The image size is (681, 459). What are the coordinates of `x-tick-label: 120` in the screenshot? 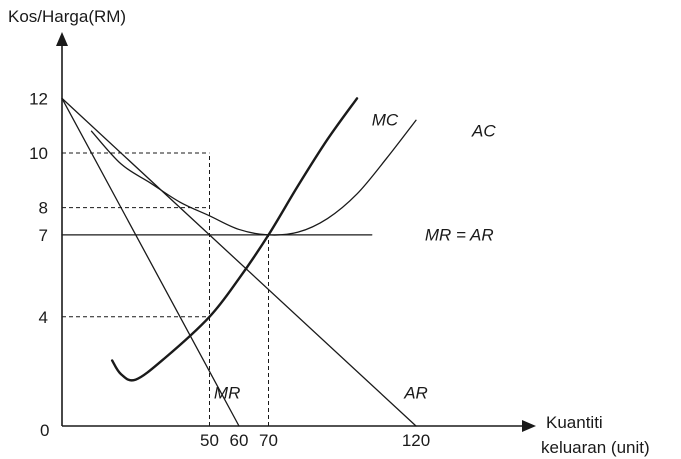 It's located at (416, 440).